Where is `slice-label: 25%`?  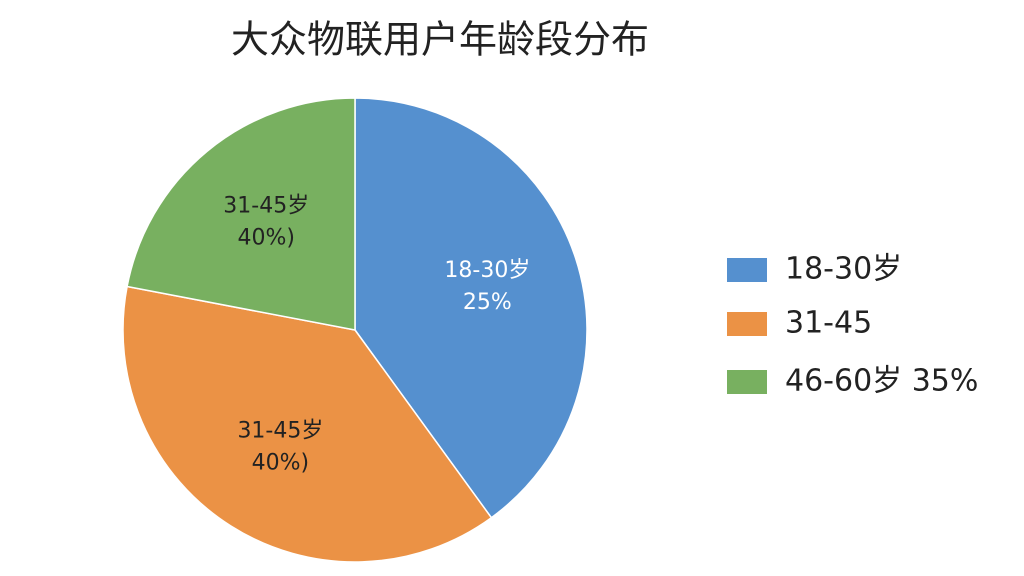
slice-label: 25% is located at coordinates (487, 302).